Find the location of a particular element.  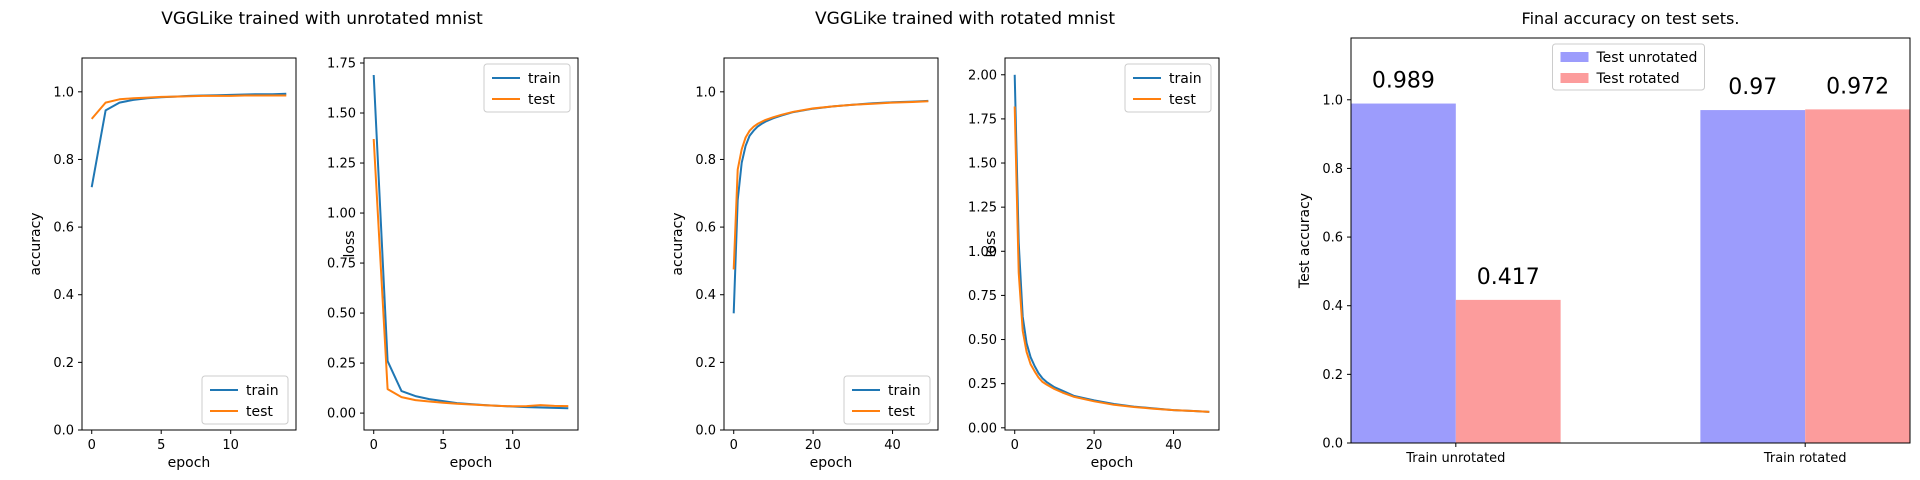

y-axis-label: Test accuracy is located at coordinates (1305, 241).